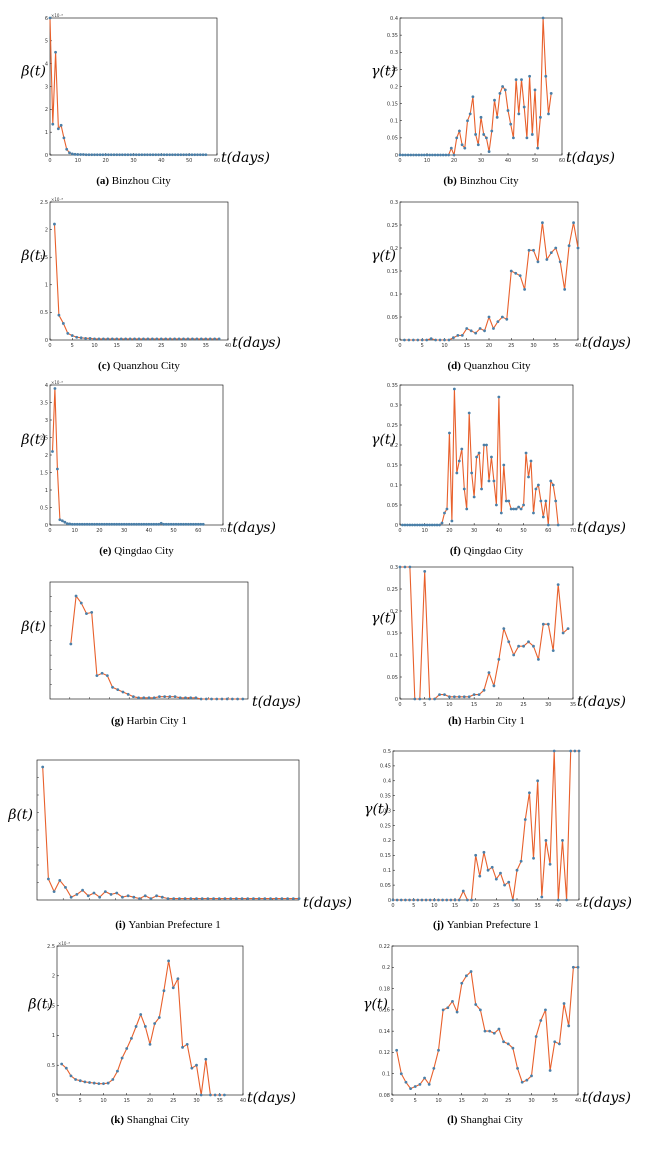  I want to click on y-tick-label: 3.5, so click(44, 403).